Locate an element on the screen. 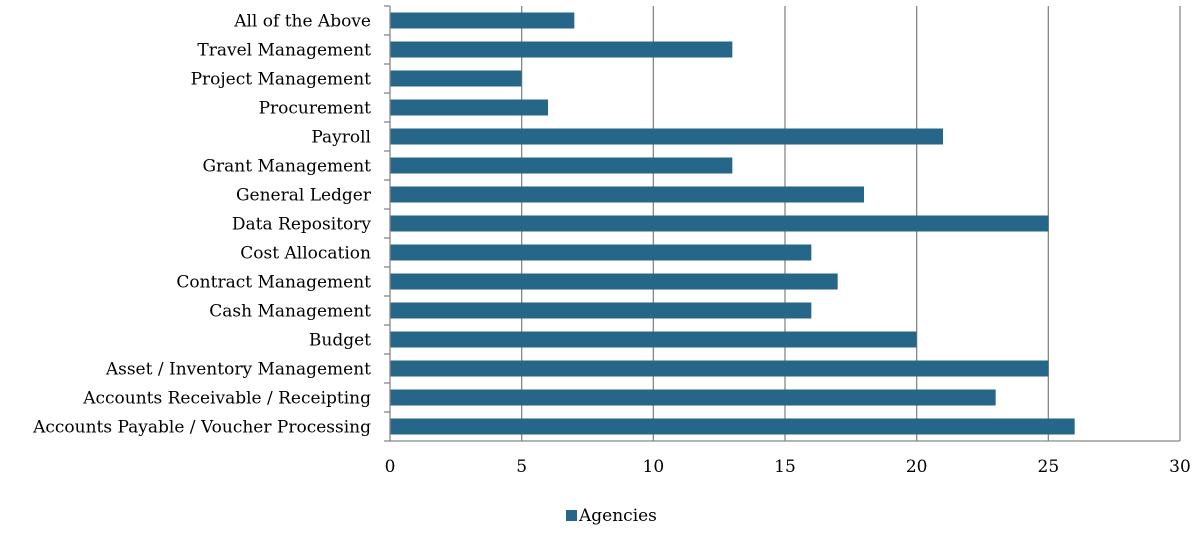  x-tick-label: 15 is located at coordinates (785, 467).